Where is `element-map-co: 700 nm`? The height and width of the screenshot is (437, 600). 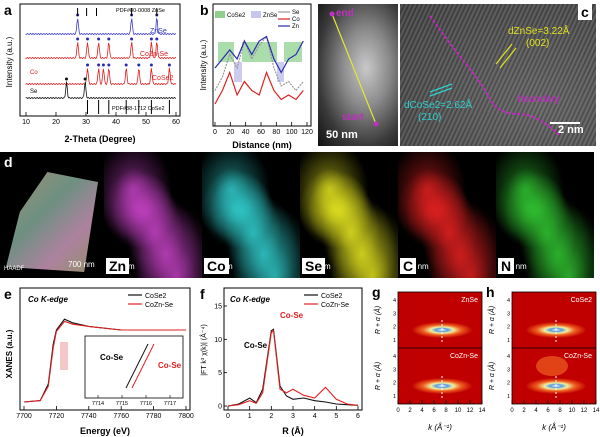 element-map-co: 700 nm is located at coordinates (251, 215).